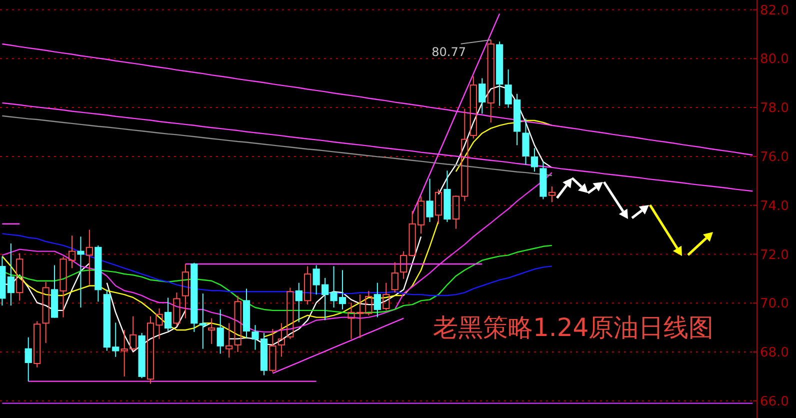 This screenshot has height=418, width=796. I want to click on annotation: 80.77, so click(449, 51).